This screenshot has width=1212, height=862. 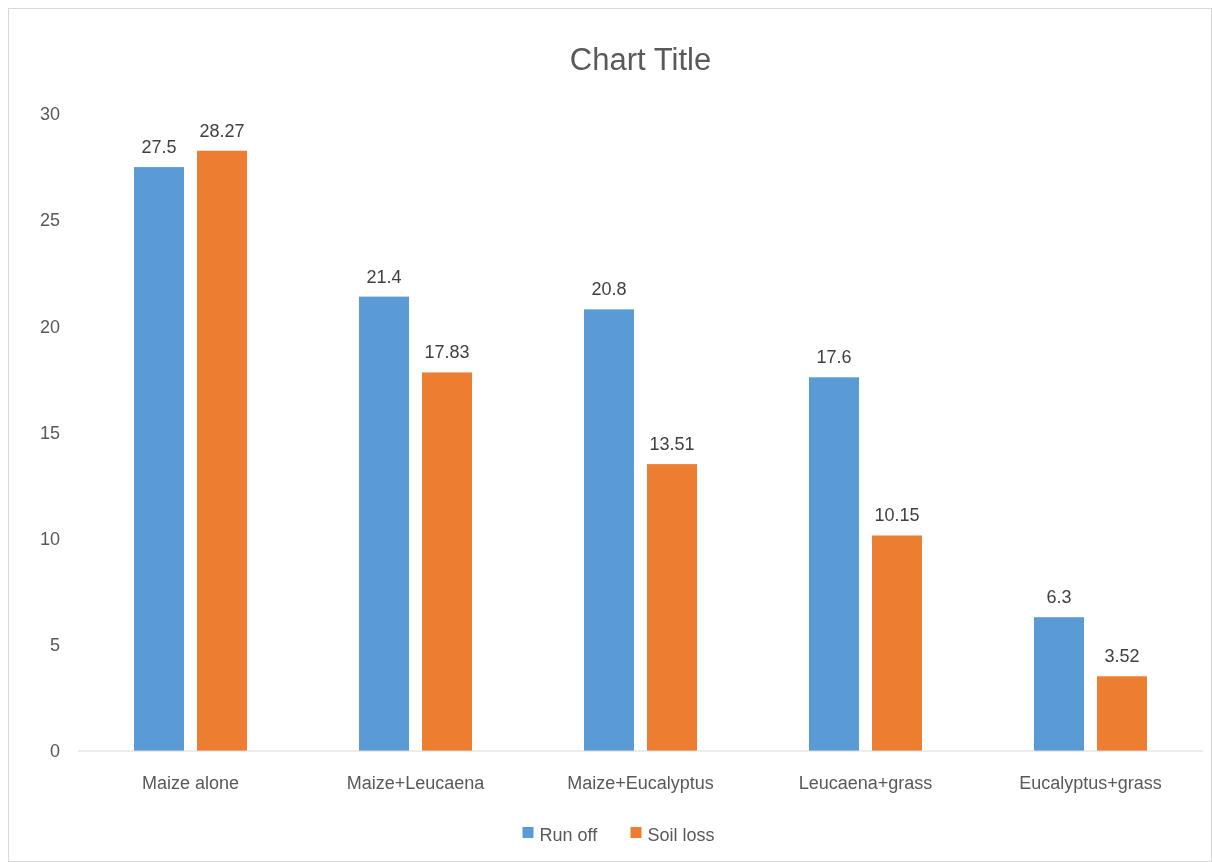 What do you see at coordinates (865, 783) in the screenshot?
I see `x-tick-label: Leucaena+grass` at bounding box center [865, 783].